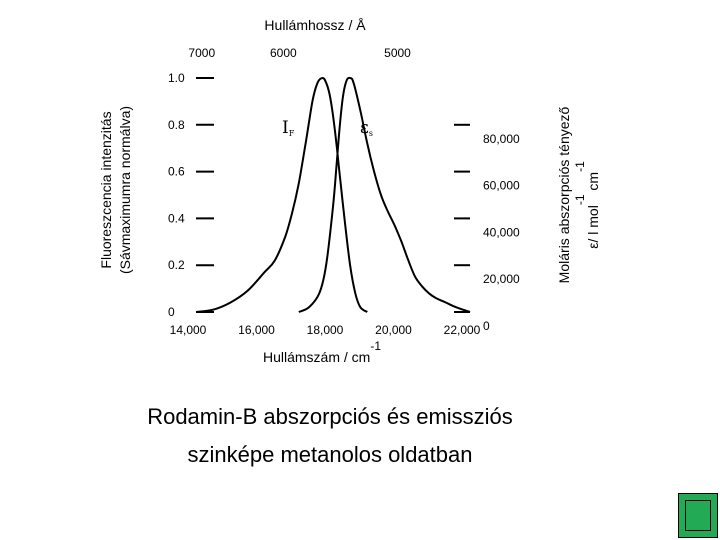 This screenshot has width=720, height=540. I want to click on top-axis-ticks: 7000 6000 5000, so click(299, 53).